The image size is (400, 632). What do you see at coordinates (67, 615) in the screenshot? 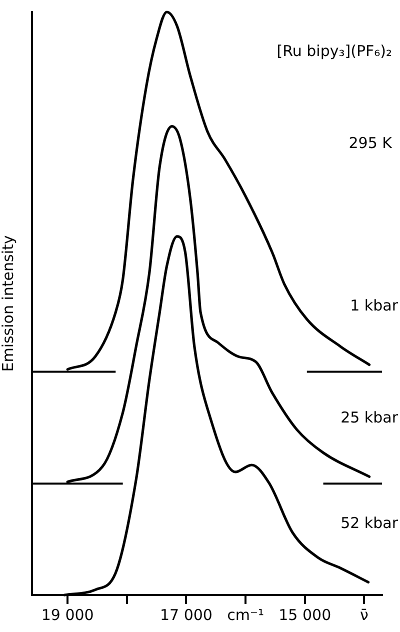
I see `x-tick-label: 19 000` at bounding box center [67, 615].